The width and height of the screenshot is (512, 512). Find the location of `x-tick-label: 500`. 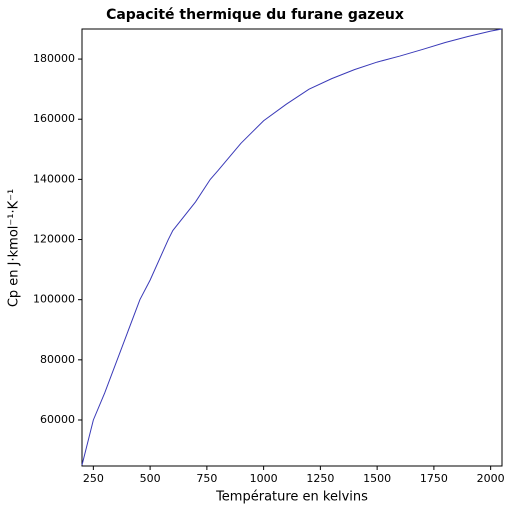

x-tick-label: 500 is located at coordinates (150, 478).